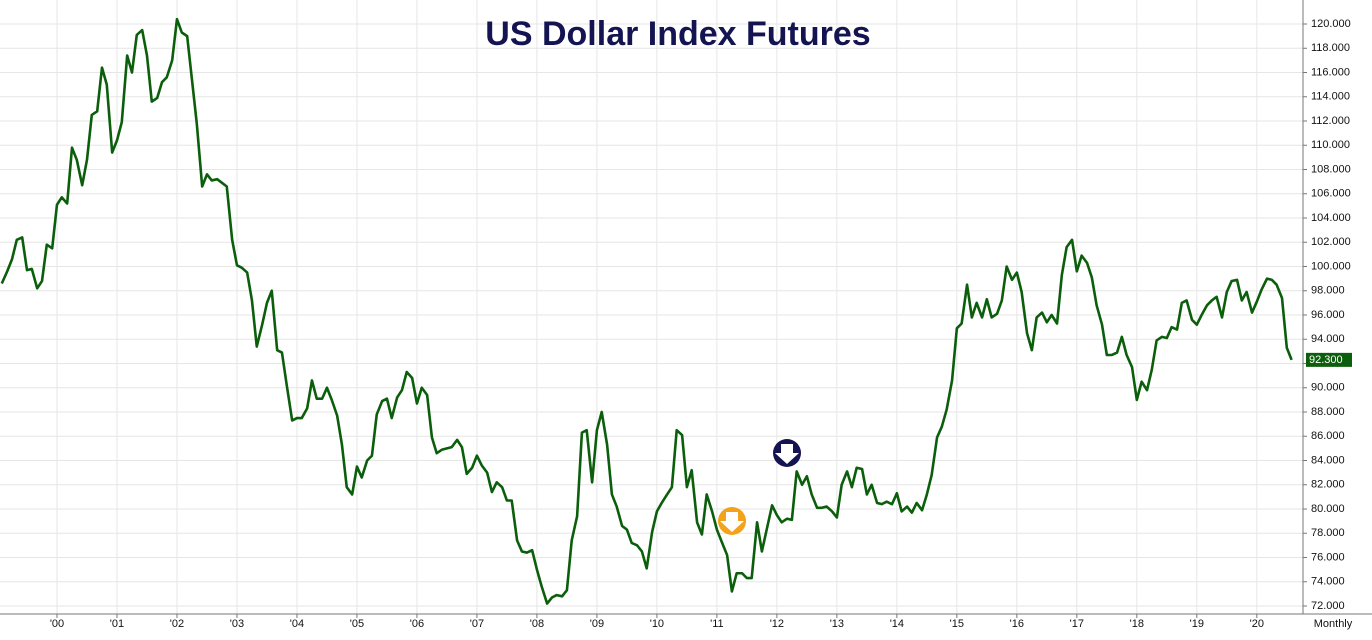 The width and height of the screenshot is (1372, 640). What do you see at coordinates (1328, 557) in the screenshot?
I see `y-tick-label: 76.000` at bounding box center [1328, 557].